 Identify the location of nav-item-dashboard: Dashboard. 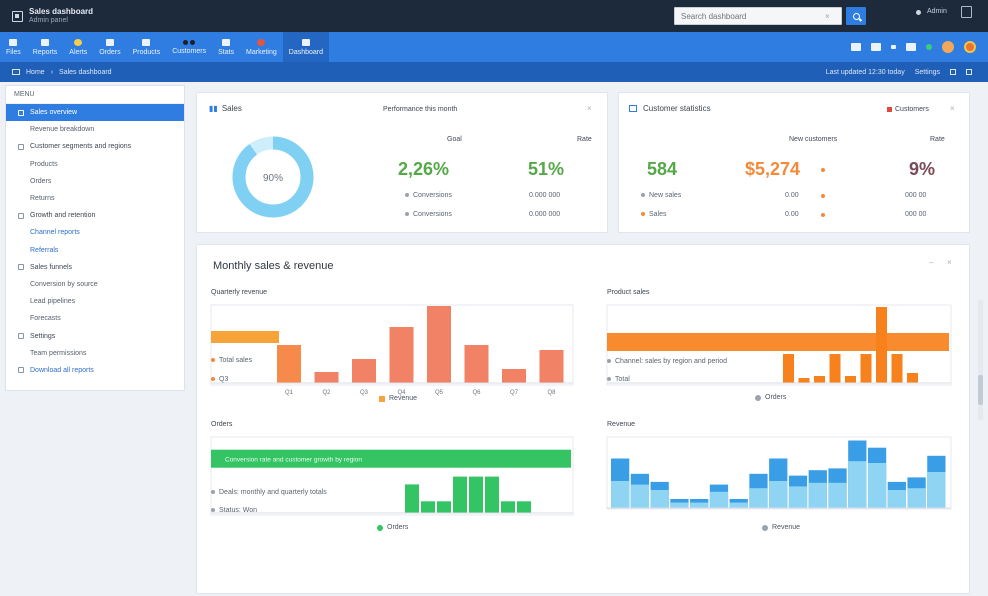
(306, 47).